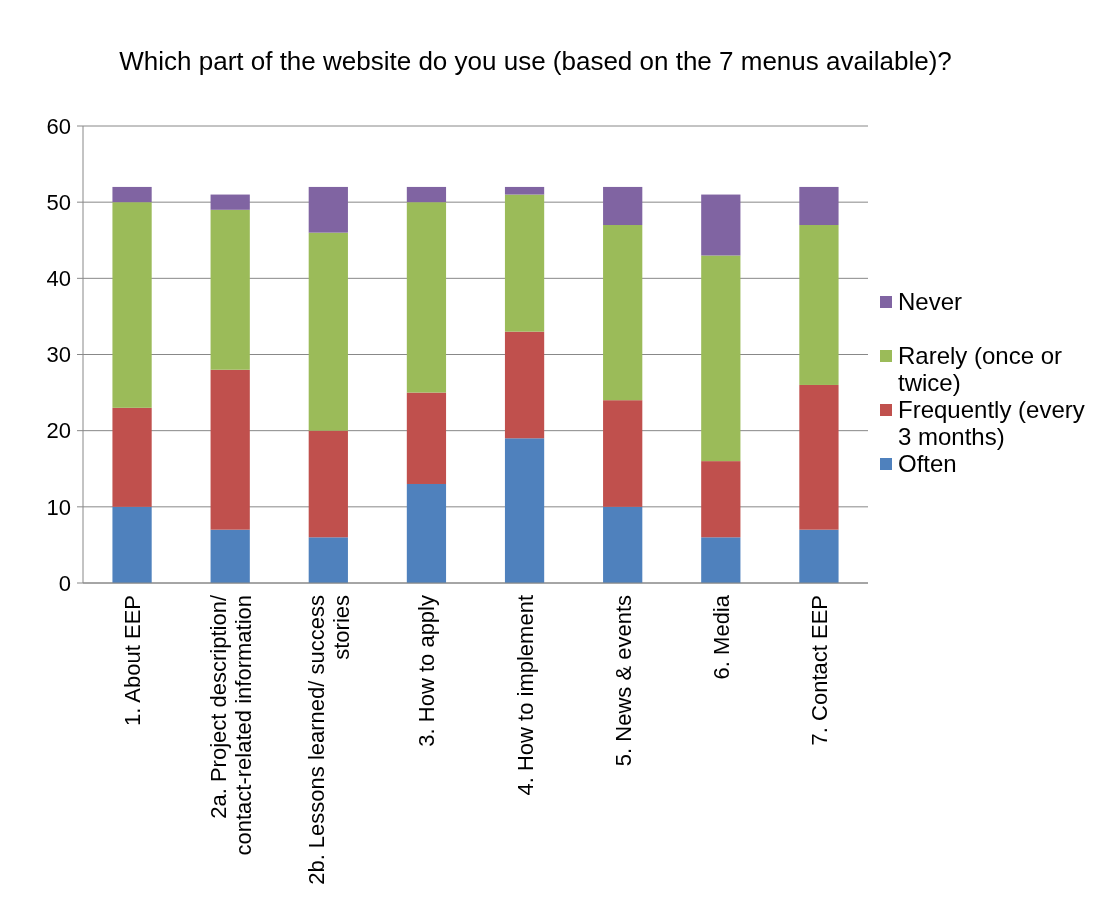 The height and width of the screenshot is (911, 1109). Describe the element at coordinates (535, 61) in the screenshot. I see `chart-title: Which part of the website do you use (based on the 7 menus available)?` at that location.